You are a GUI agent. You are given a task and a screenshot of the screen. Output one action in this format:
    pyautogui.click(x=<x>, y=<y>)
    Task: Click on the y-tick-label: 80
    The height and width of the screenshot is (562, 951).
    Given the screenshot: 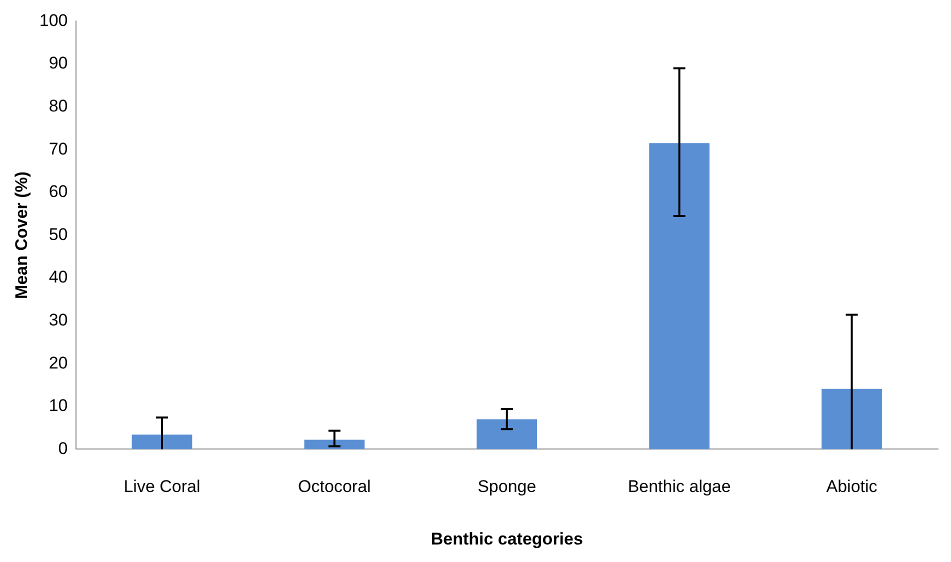 What is the action you would take?
    pyautogui.click(x=58, y=106)
    